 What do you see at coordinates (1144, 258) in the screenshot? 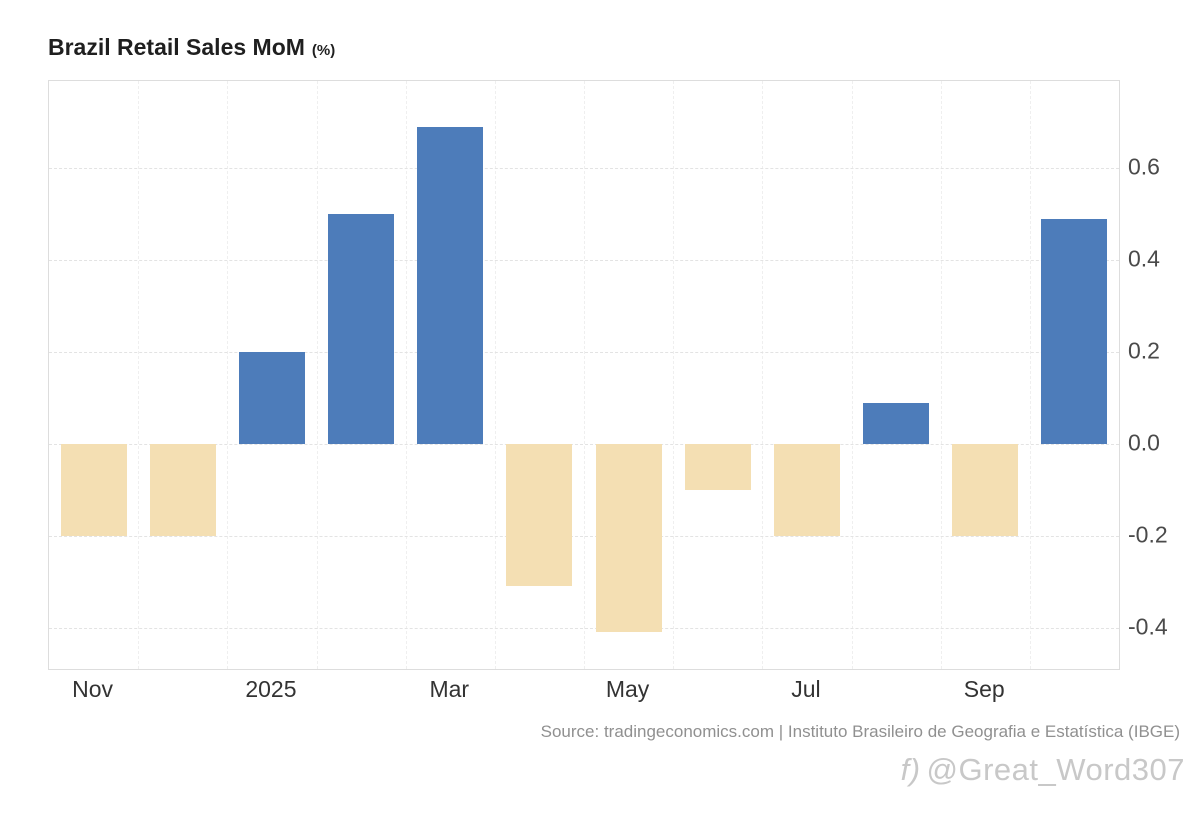
I see `y-tick-label: 0.4` at bounding box center [1144, 258].